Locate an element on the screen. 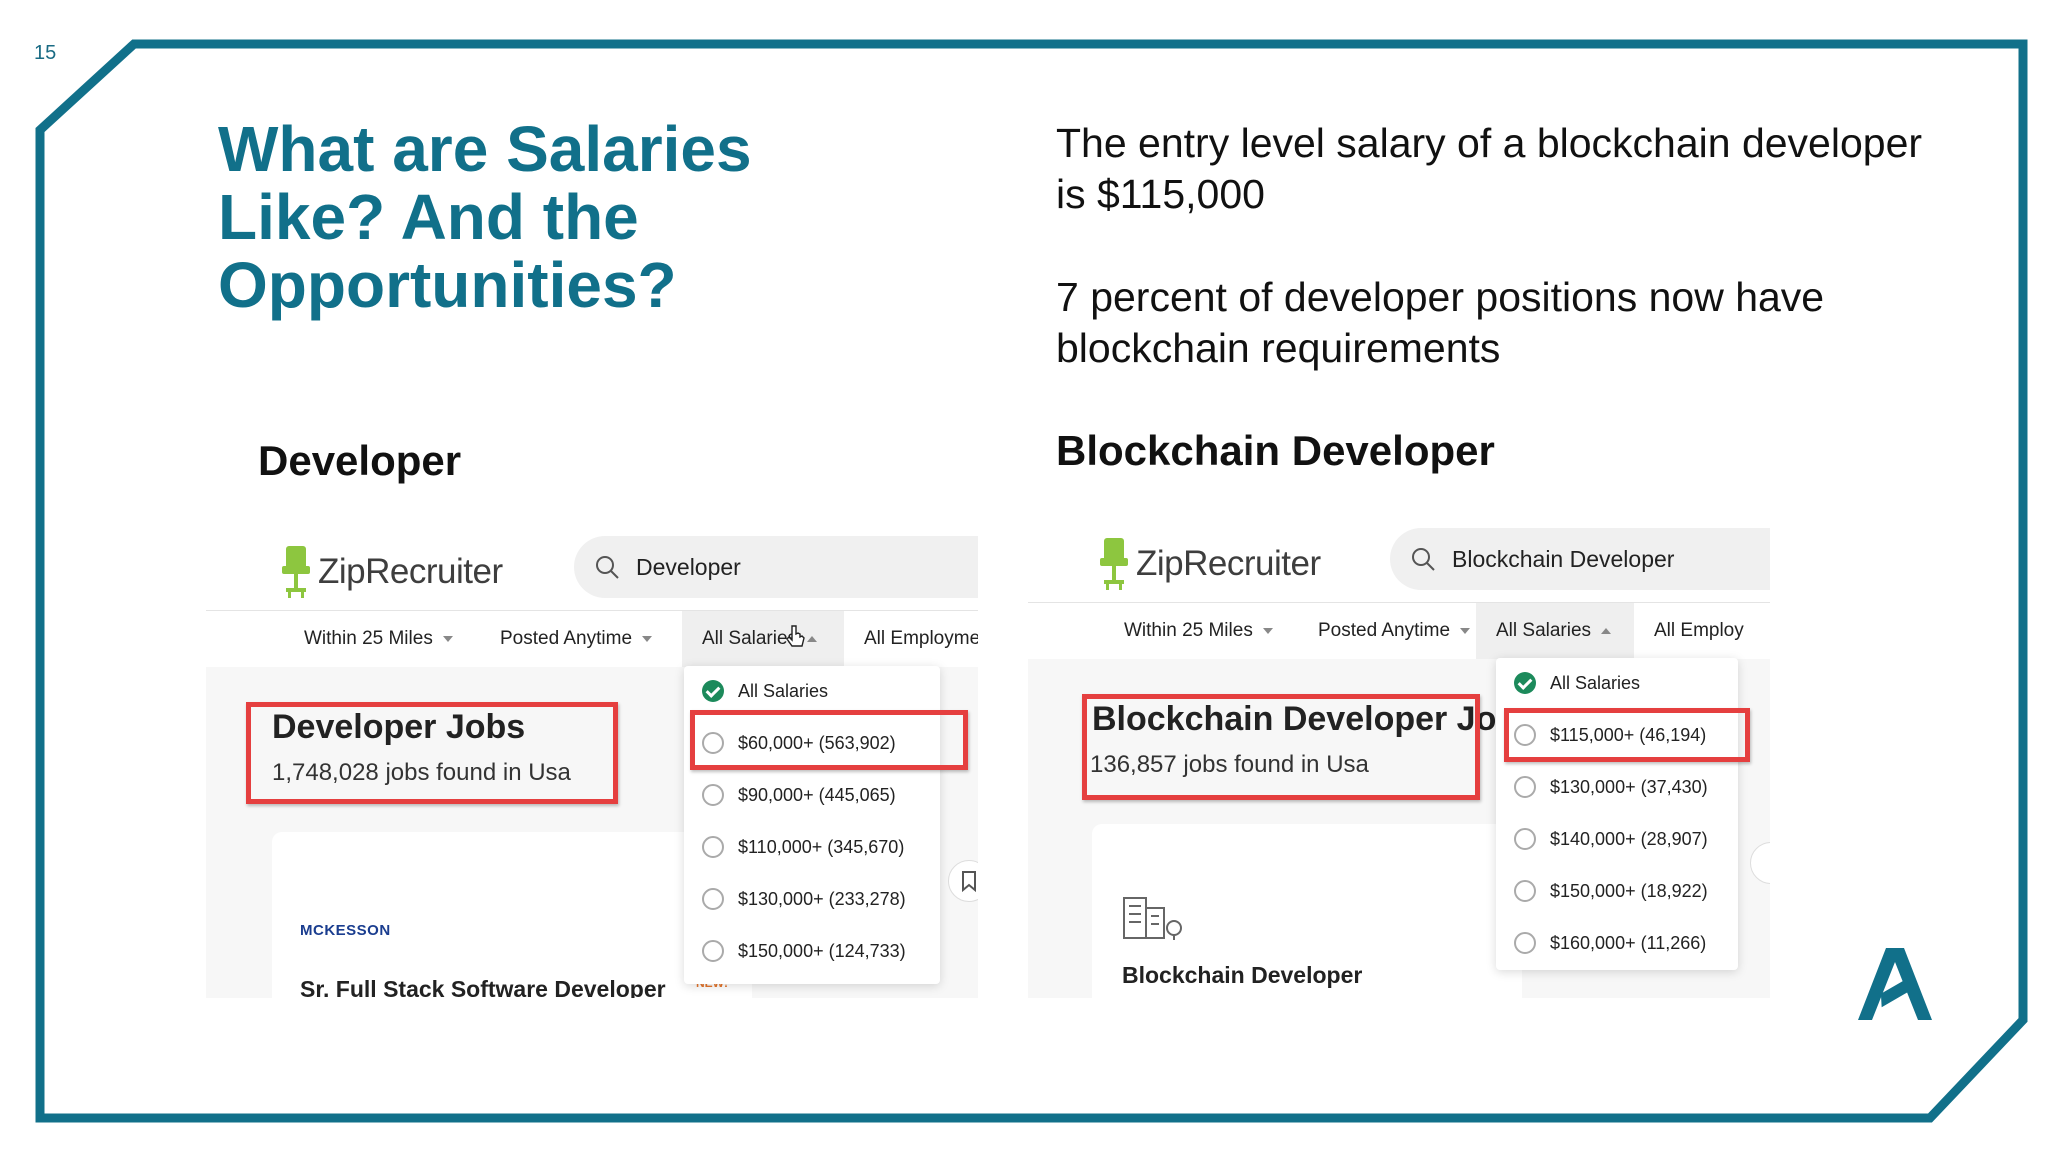  bookmark-button is located at coordinates (963, 881).